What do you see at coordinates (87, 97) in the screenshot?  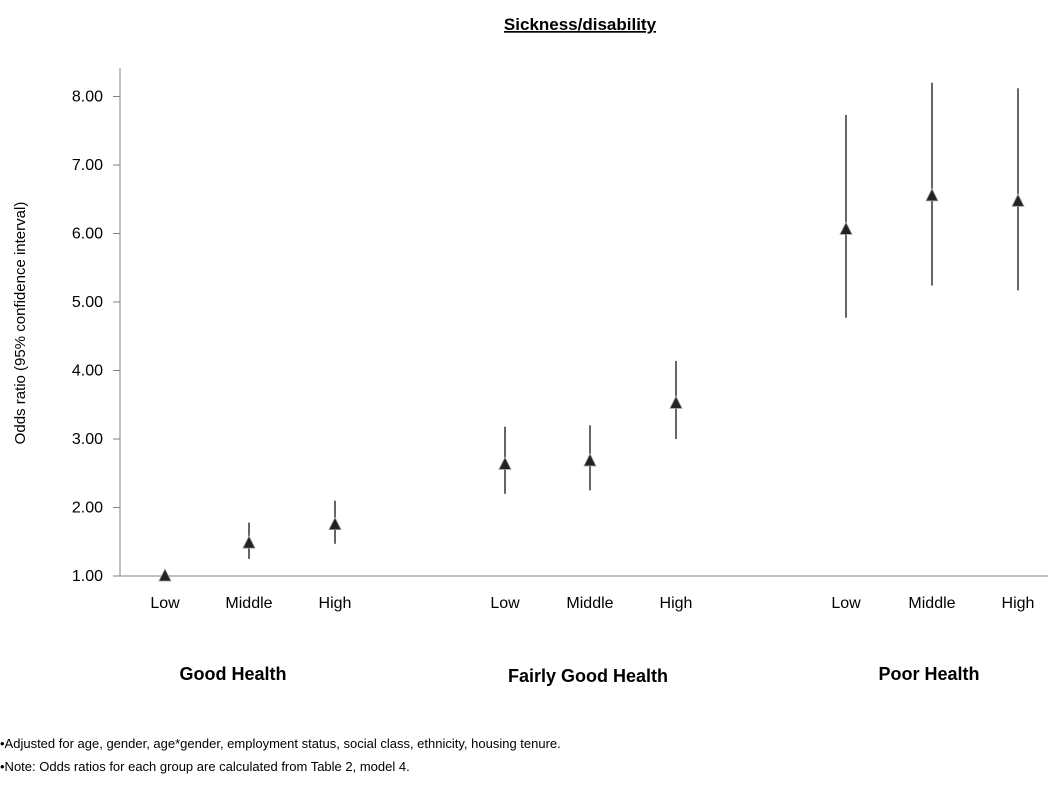 I see `y-tick-label: 8.00` at bounding box center [87, 97].